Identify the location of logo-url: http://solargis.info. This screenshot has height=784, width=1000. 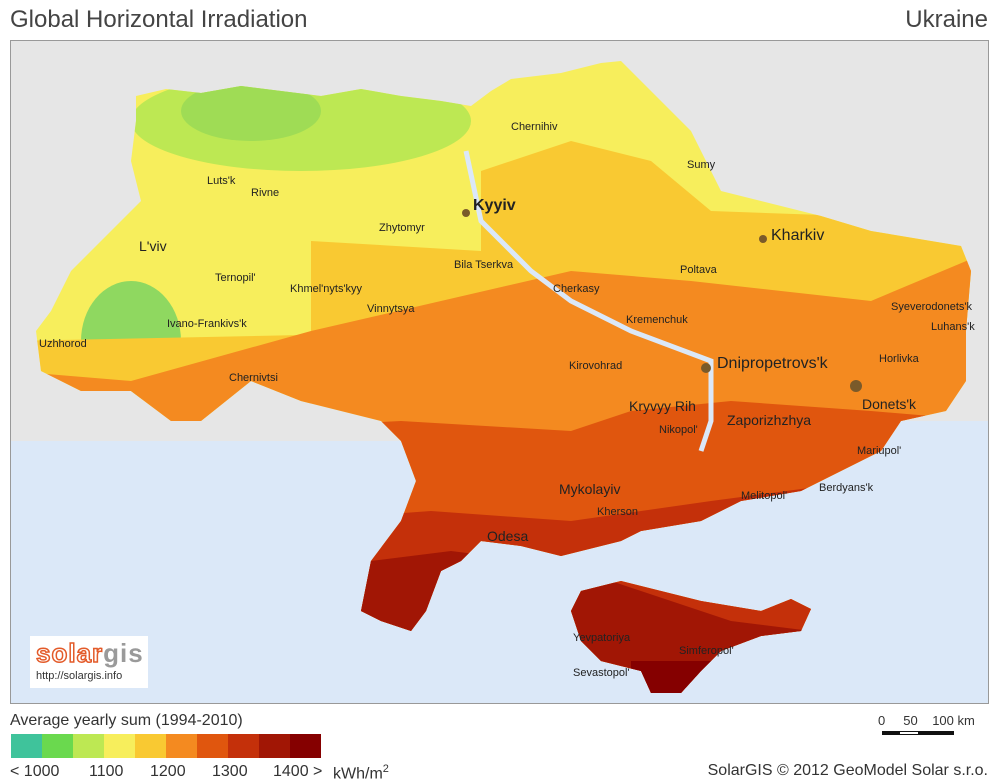
(79, 676).